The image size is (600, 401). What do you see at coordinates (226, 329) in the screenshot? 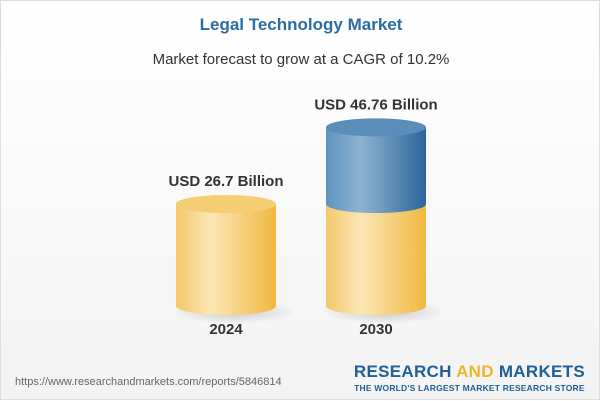
I see `x-tick-label: 2024` at bounding box center [226, 329].